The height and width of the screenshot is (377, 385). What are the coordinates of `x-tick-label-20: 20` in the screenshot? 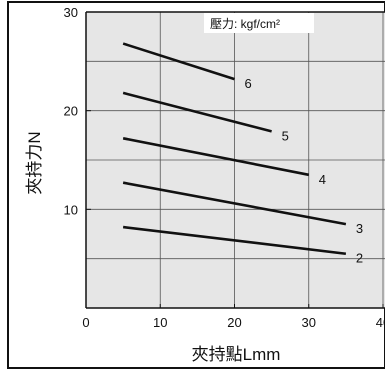 It's located at (234, 322).